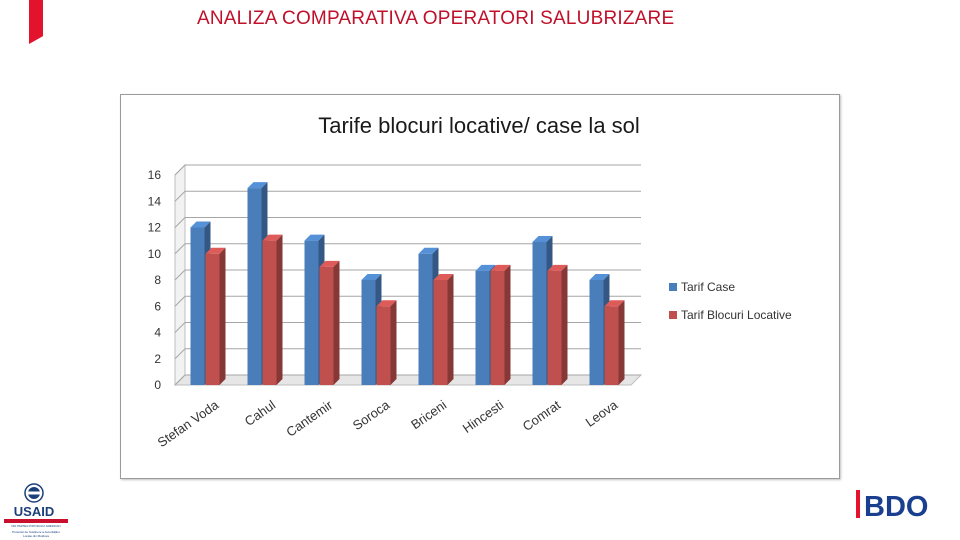 The height and width of the screenshot is (540, 960). Describe the element at coordinates (542, 415) in the screenshot. I see `x-tick-label: Comrat` at that location.